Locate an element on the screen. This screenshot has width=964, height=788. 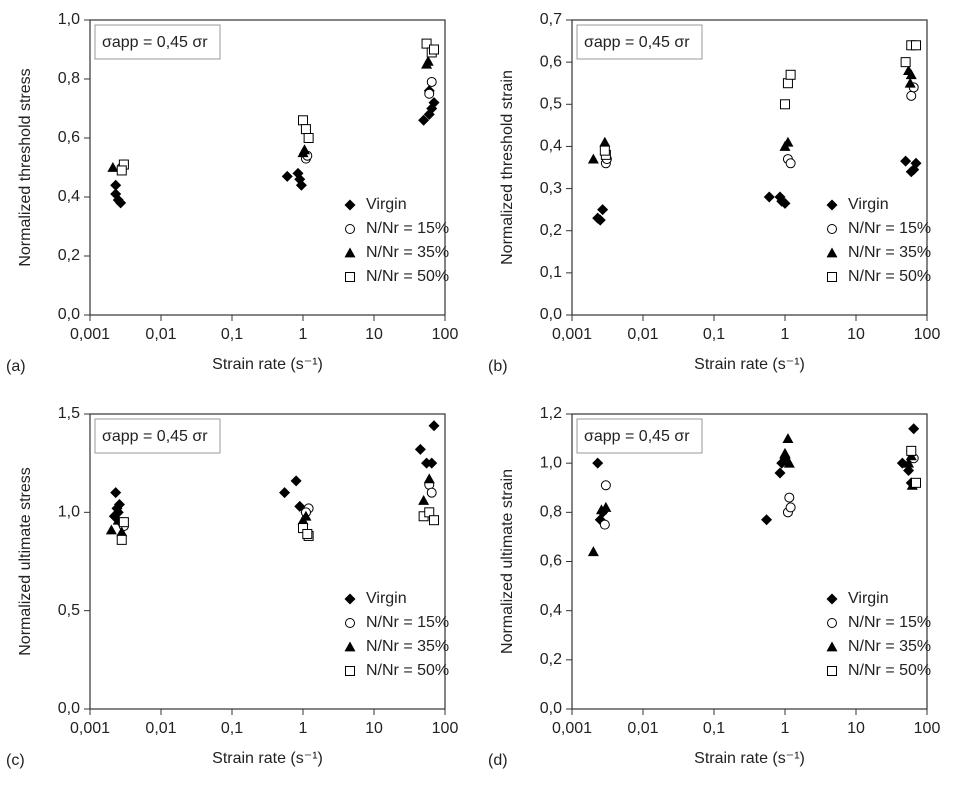
y-axis-title: Normalized threshold stress is located at coordinates (25, 167).